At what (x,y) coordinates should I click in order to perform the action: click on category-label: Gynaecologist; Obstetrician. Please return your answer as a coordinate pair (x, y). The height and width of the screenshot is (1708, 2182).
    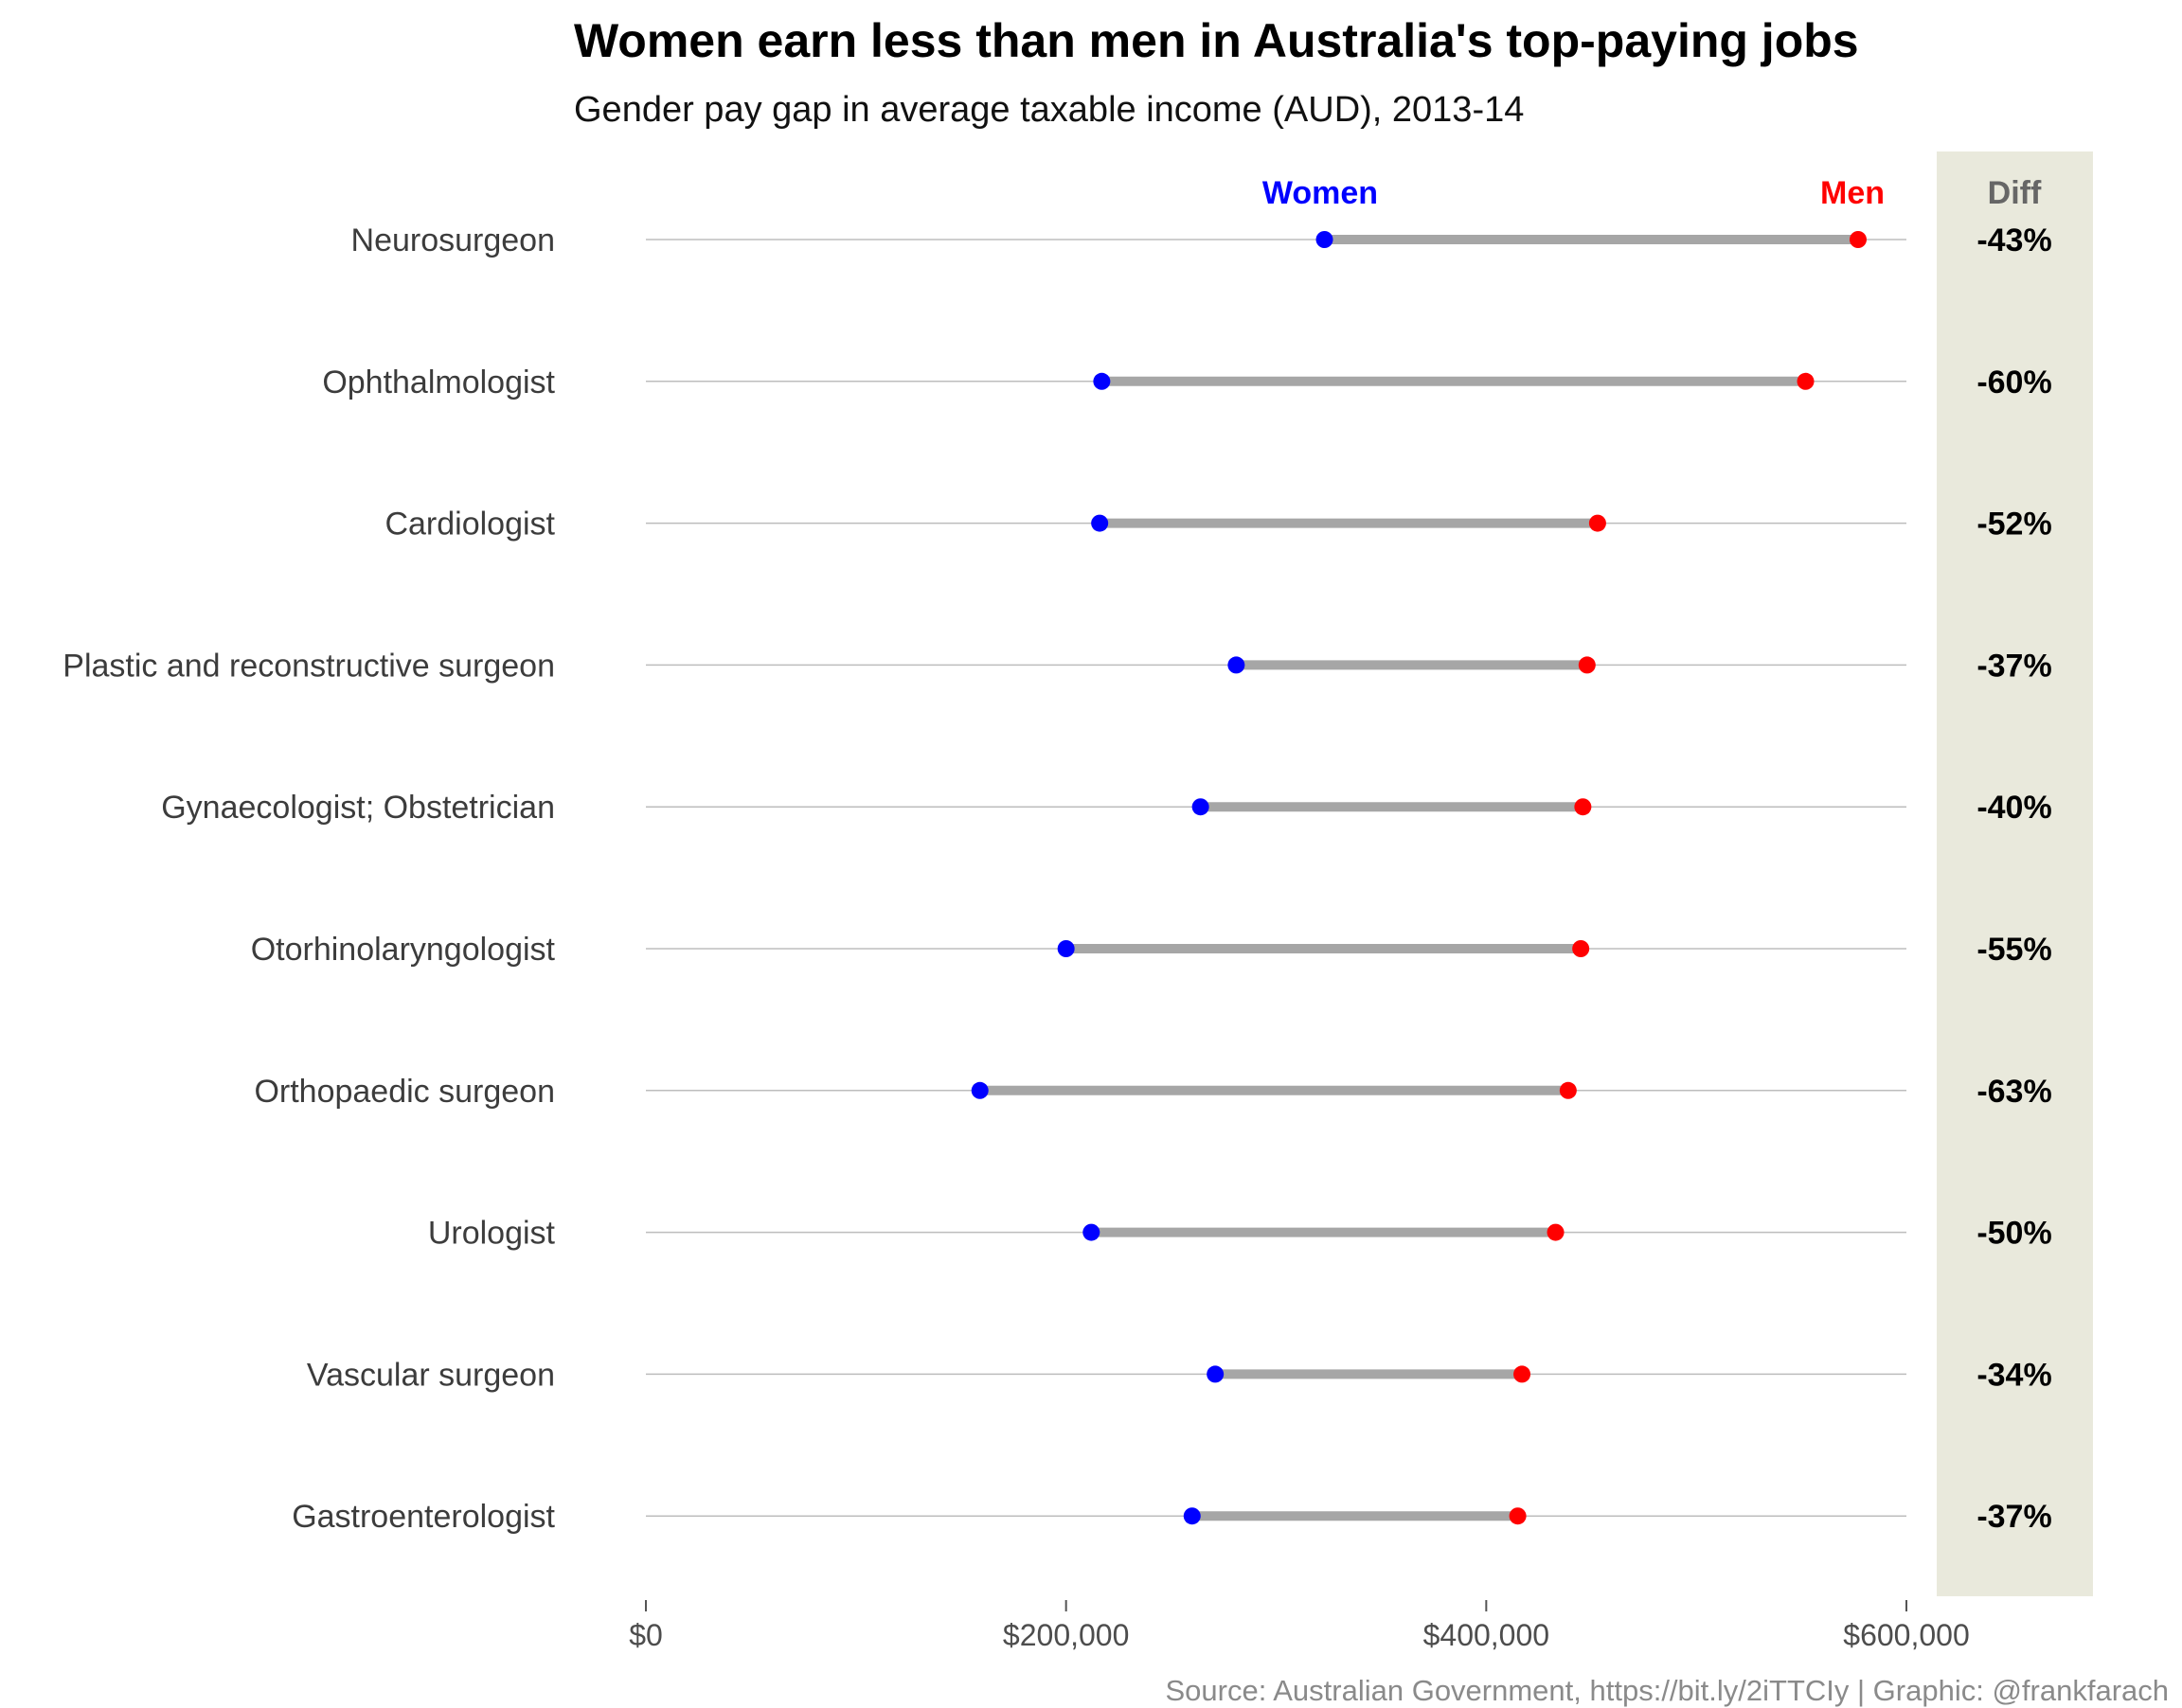
    Looking at the image, I should click on (358, 808).